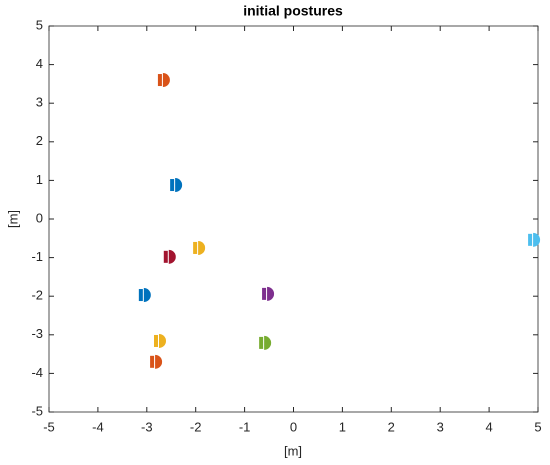 The image size is (550, 465). What do you see at coordinates (537, 426) in the screenshot?
I see `x-tick-label: 5` at bounding box center [537, 426].